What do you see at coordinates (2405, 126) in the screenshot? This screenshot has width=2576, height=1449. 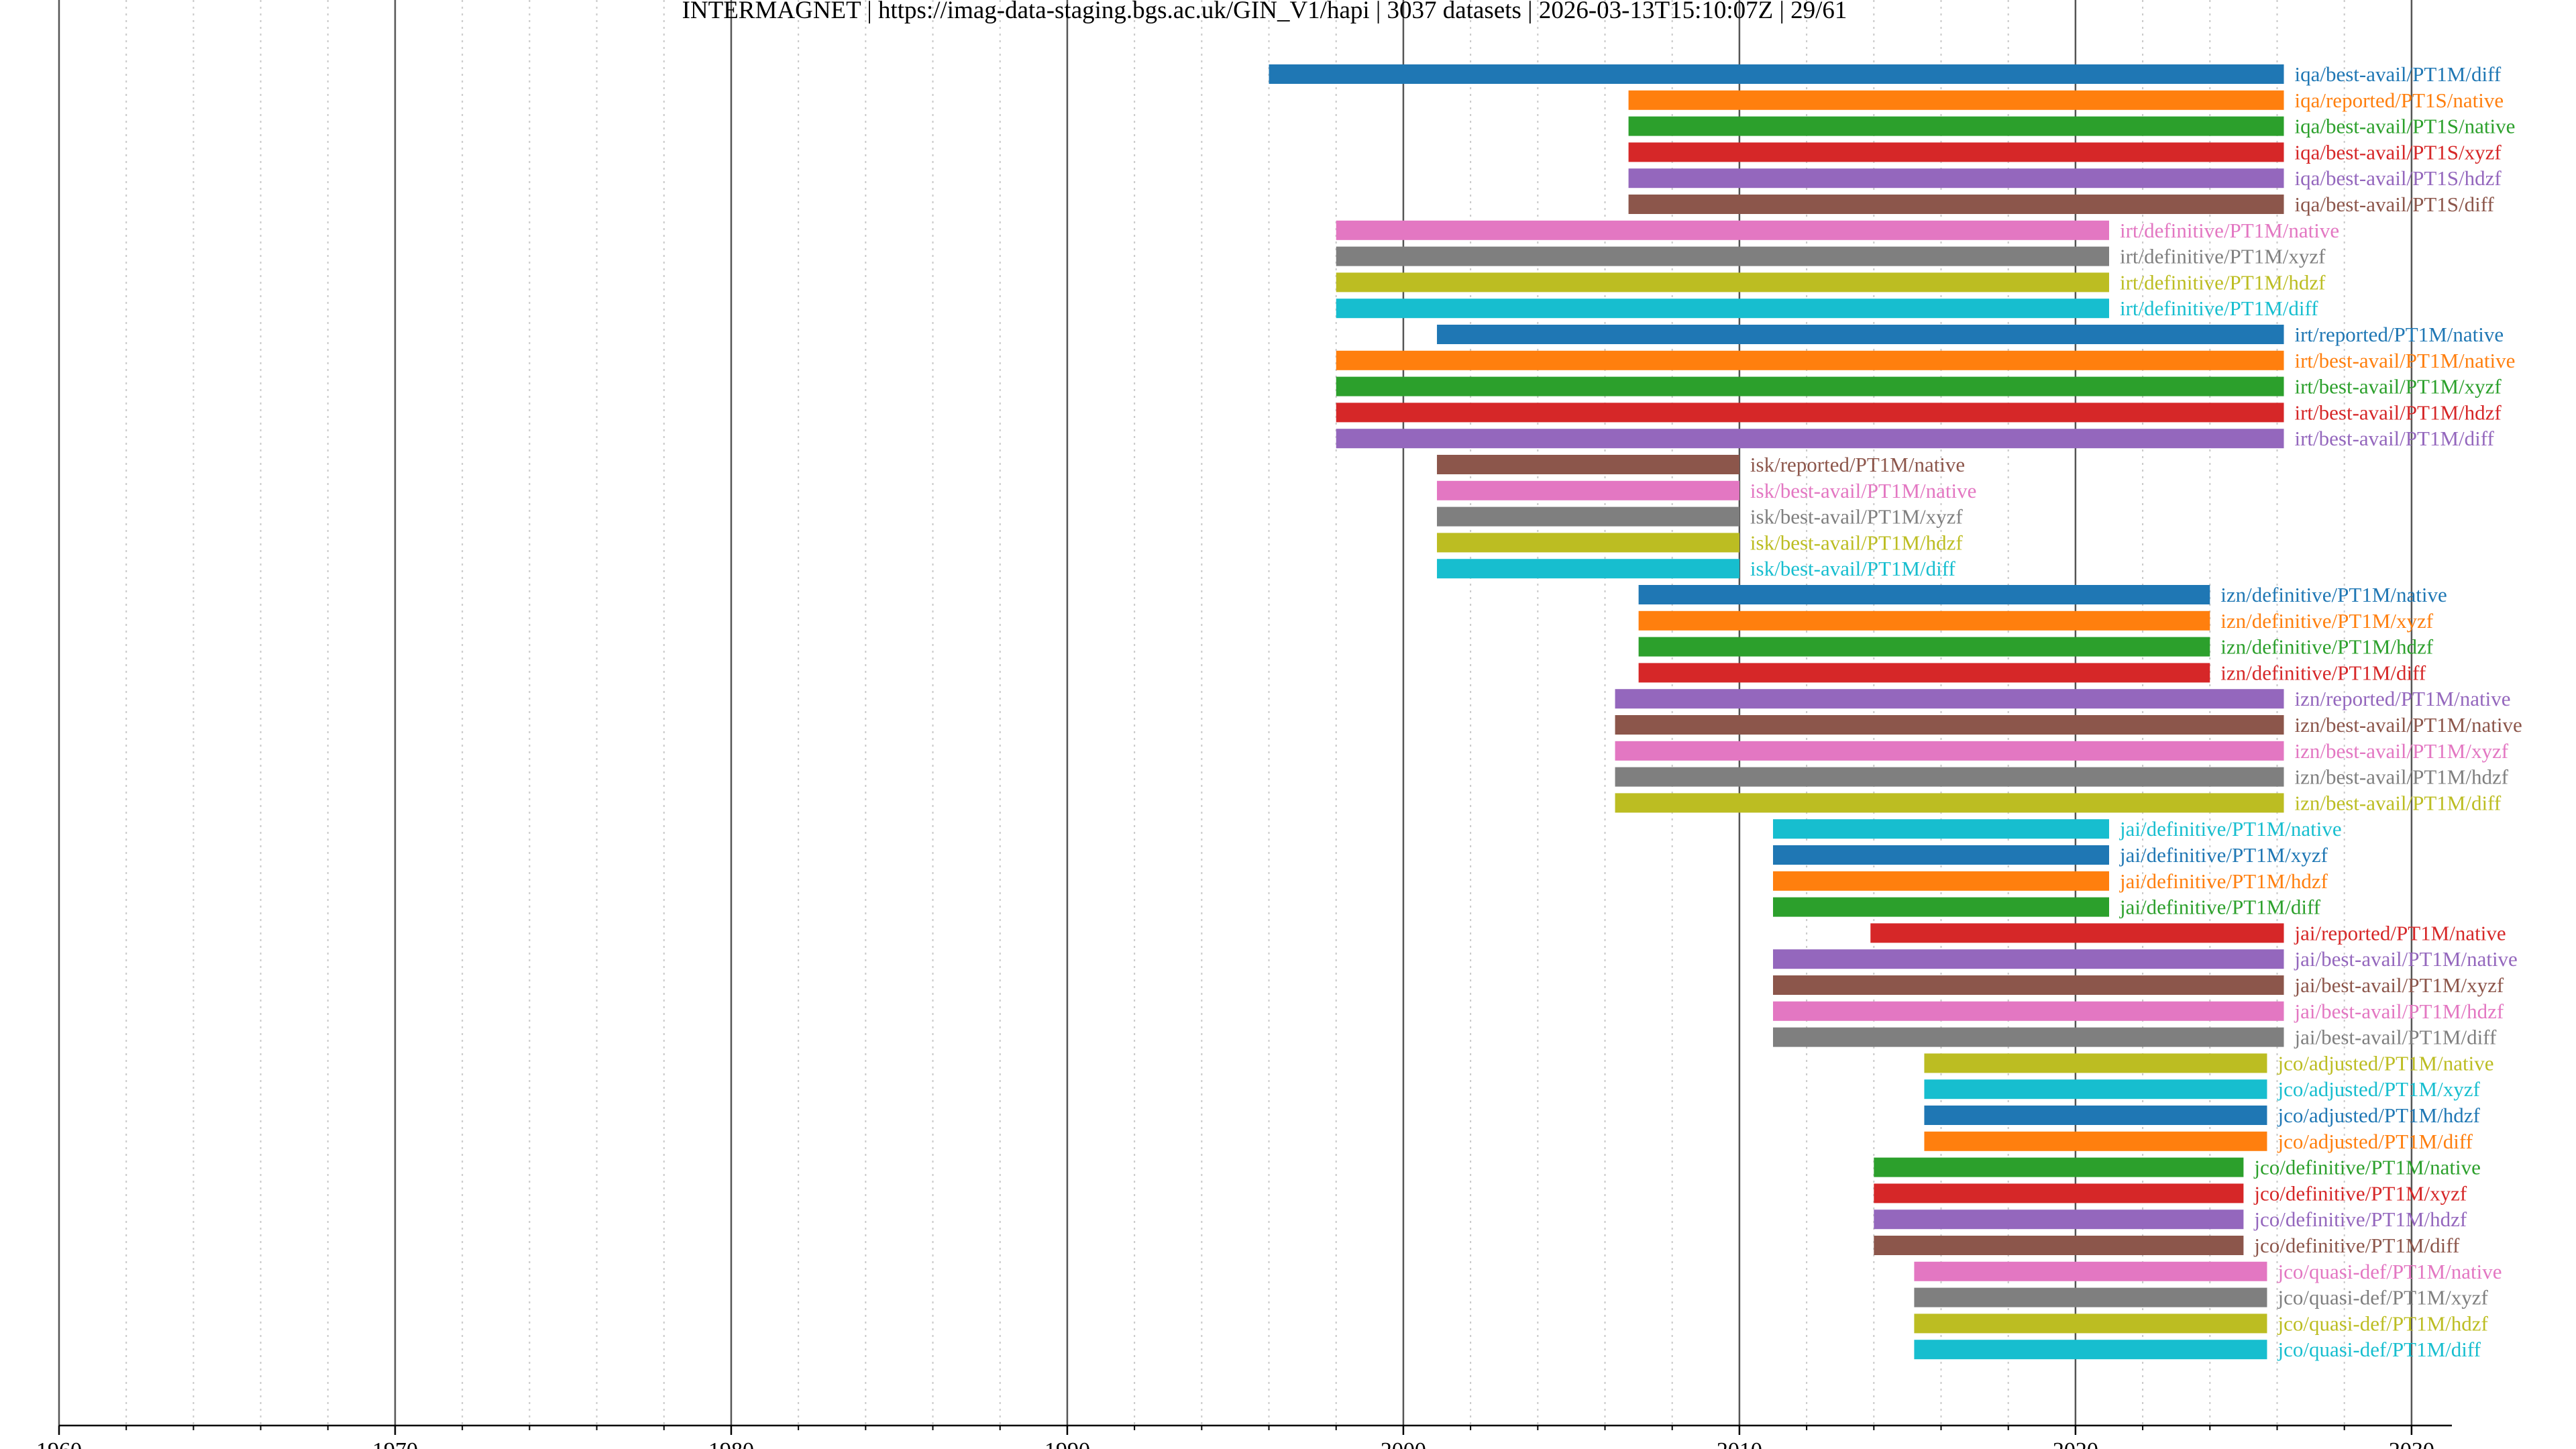 I see `dataset-label: iqa/best-avail/PT1S/native` at bounding box center [2405, 126].